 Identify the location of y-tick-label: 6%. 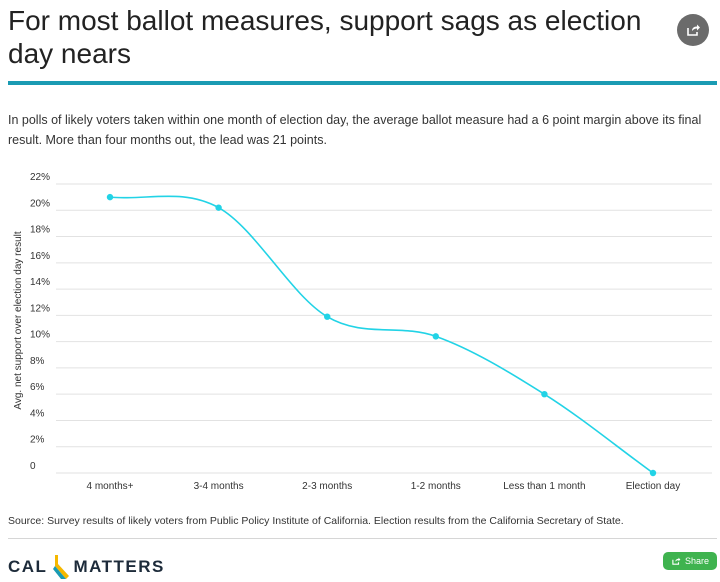
(37, 387).